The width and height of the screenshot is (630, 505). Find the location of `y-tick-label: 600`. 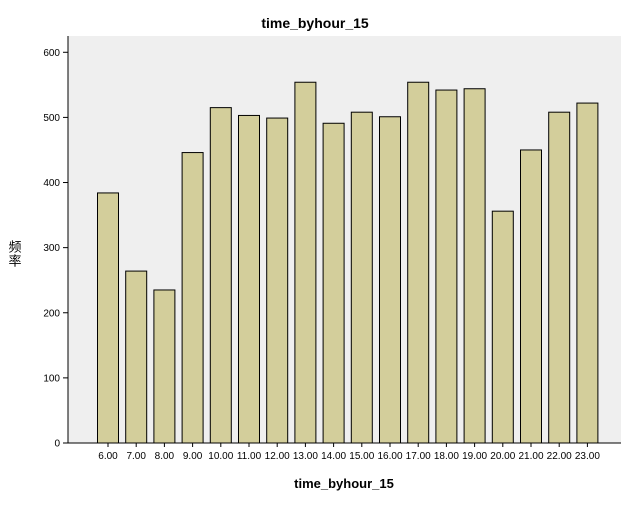

y-tick-label: 600 is located at coordinates (51, 53).